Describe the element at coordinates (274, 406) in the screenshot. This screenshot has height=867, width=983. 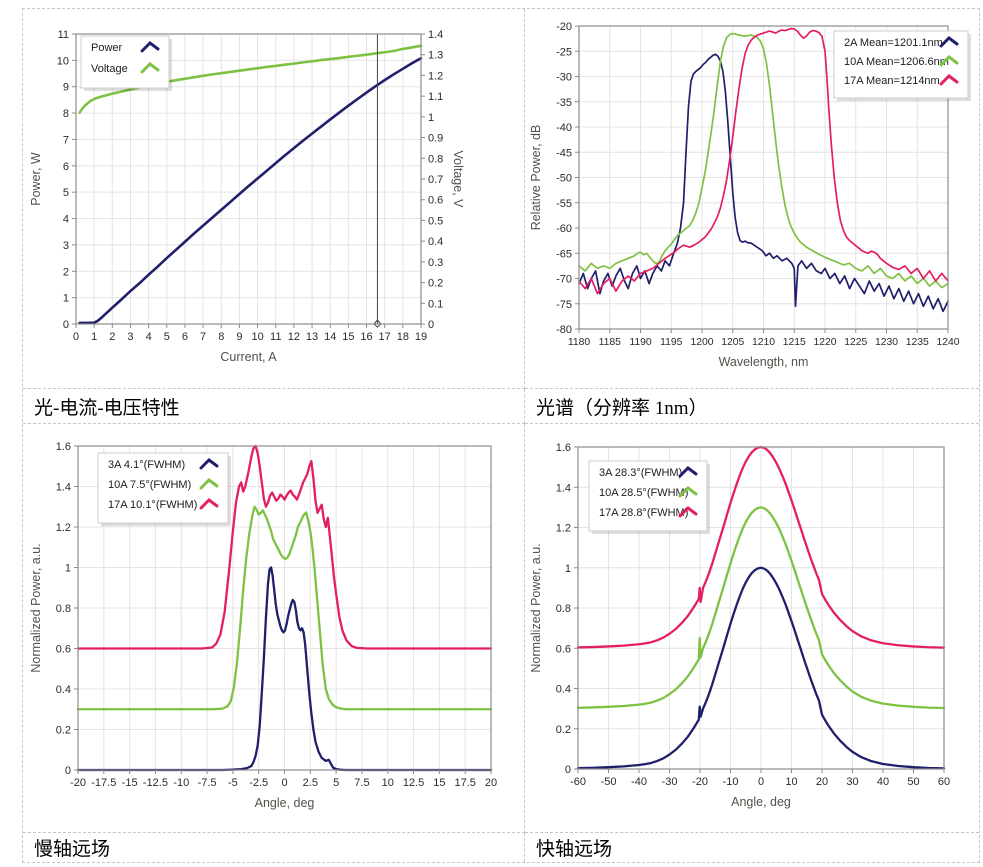
I see `caption-liv: 光-电流-电压特性` at that location.